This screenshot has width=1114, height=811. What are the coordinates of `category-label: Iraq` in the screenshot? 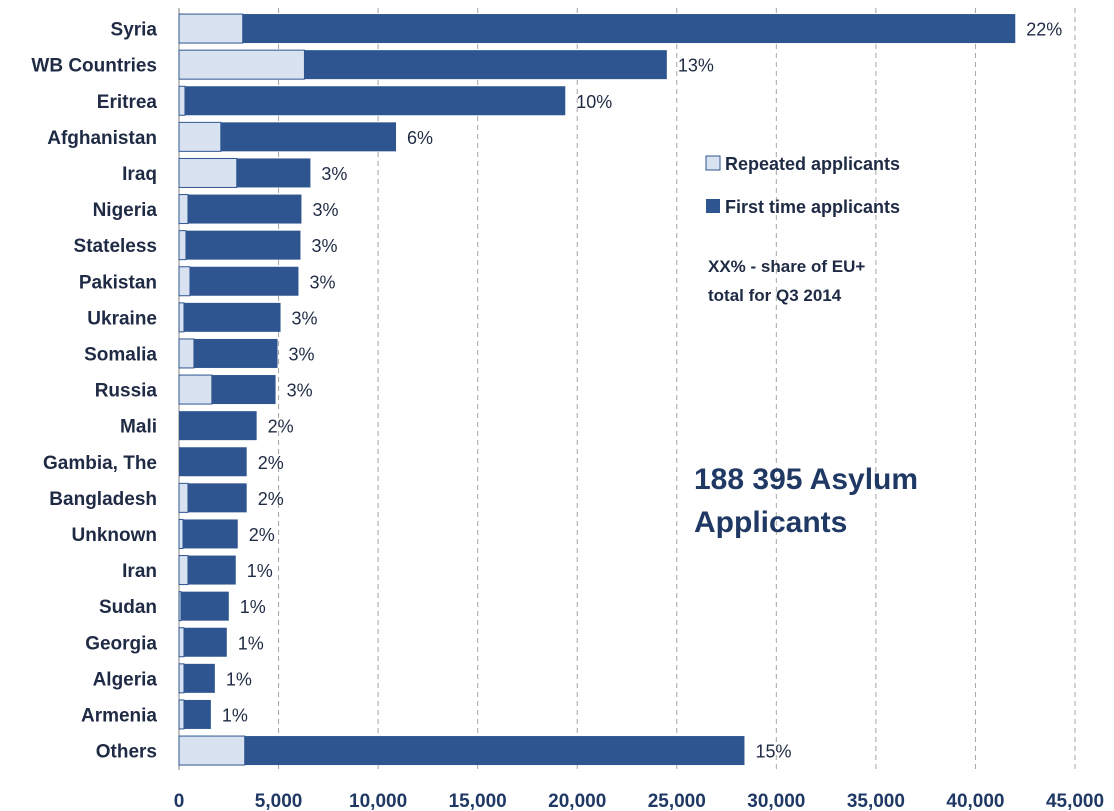 It's located at (139, 174).